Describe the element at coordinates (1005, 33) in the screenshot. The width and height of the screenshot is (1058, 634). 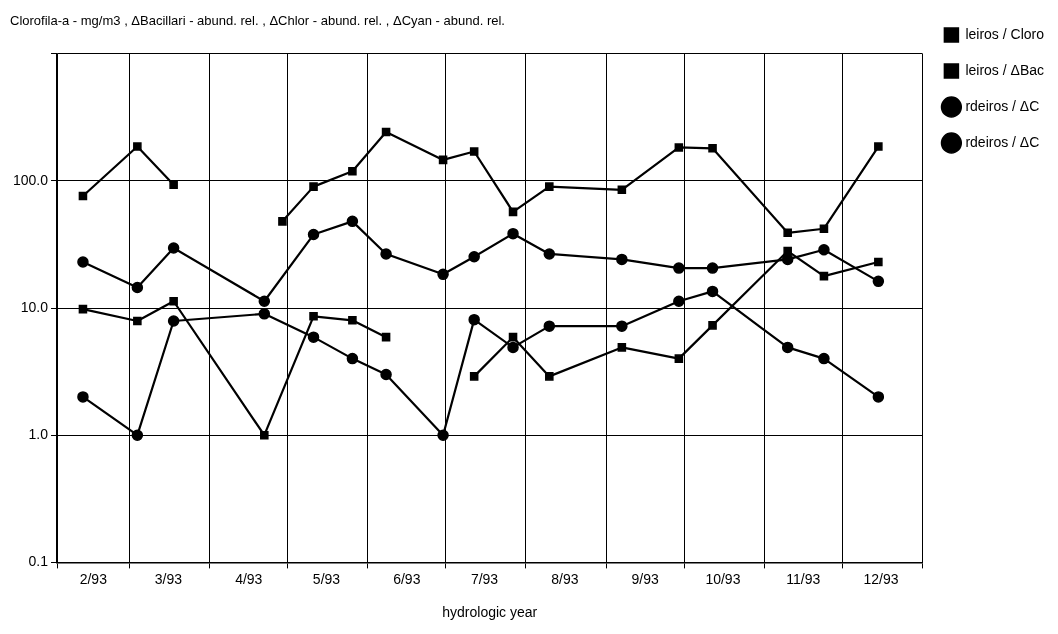
I see `legend-label: leiros / Cloro` at that location.